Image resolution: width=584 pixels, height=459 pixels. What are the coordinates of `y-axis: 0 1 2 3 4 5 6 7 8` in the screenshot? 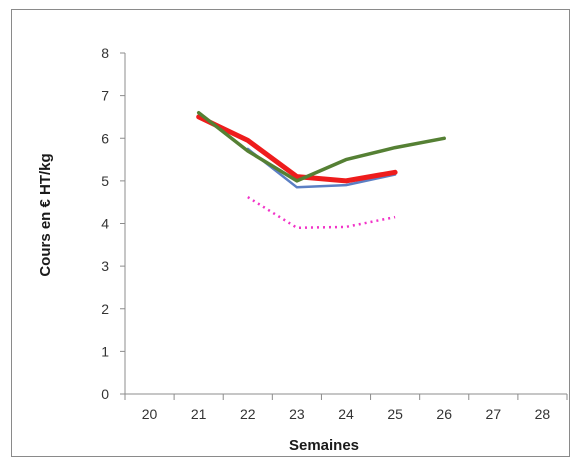 It's located at (113, 223).